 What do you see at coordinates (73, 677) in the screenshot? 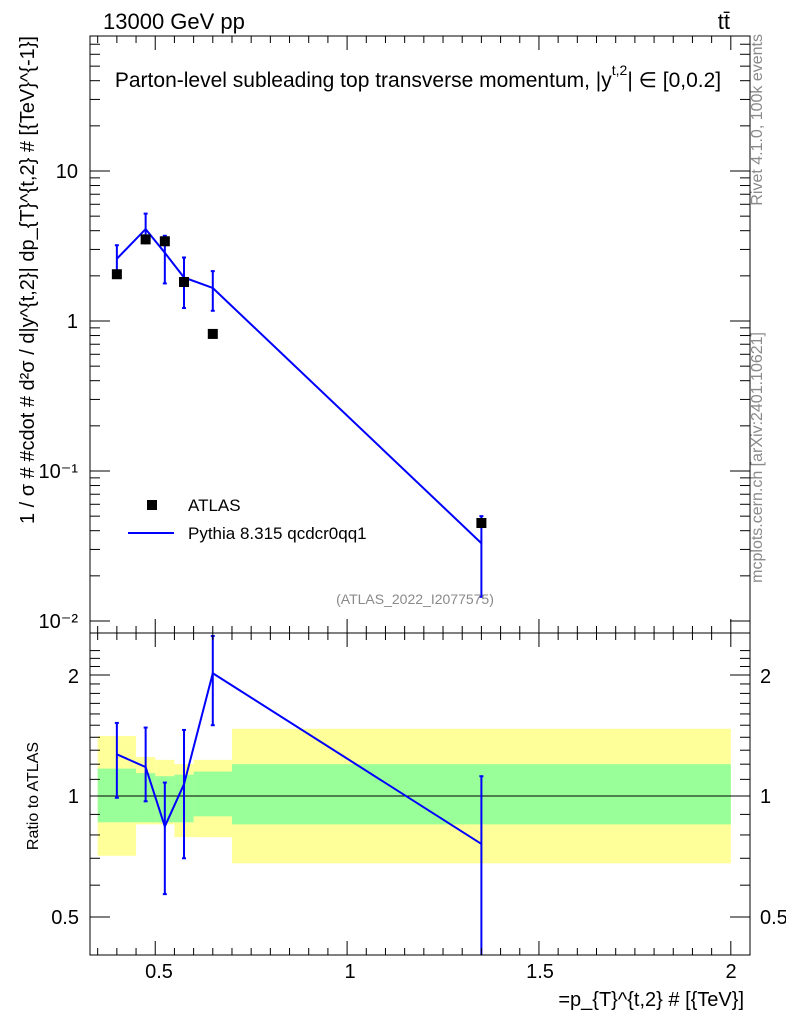
I see `ratio-ytick-label-2: 2` at bounding box center [73, 677].